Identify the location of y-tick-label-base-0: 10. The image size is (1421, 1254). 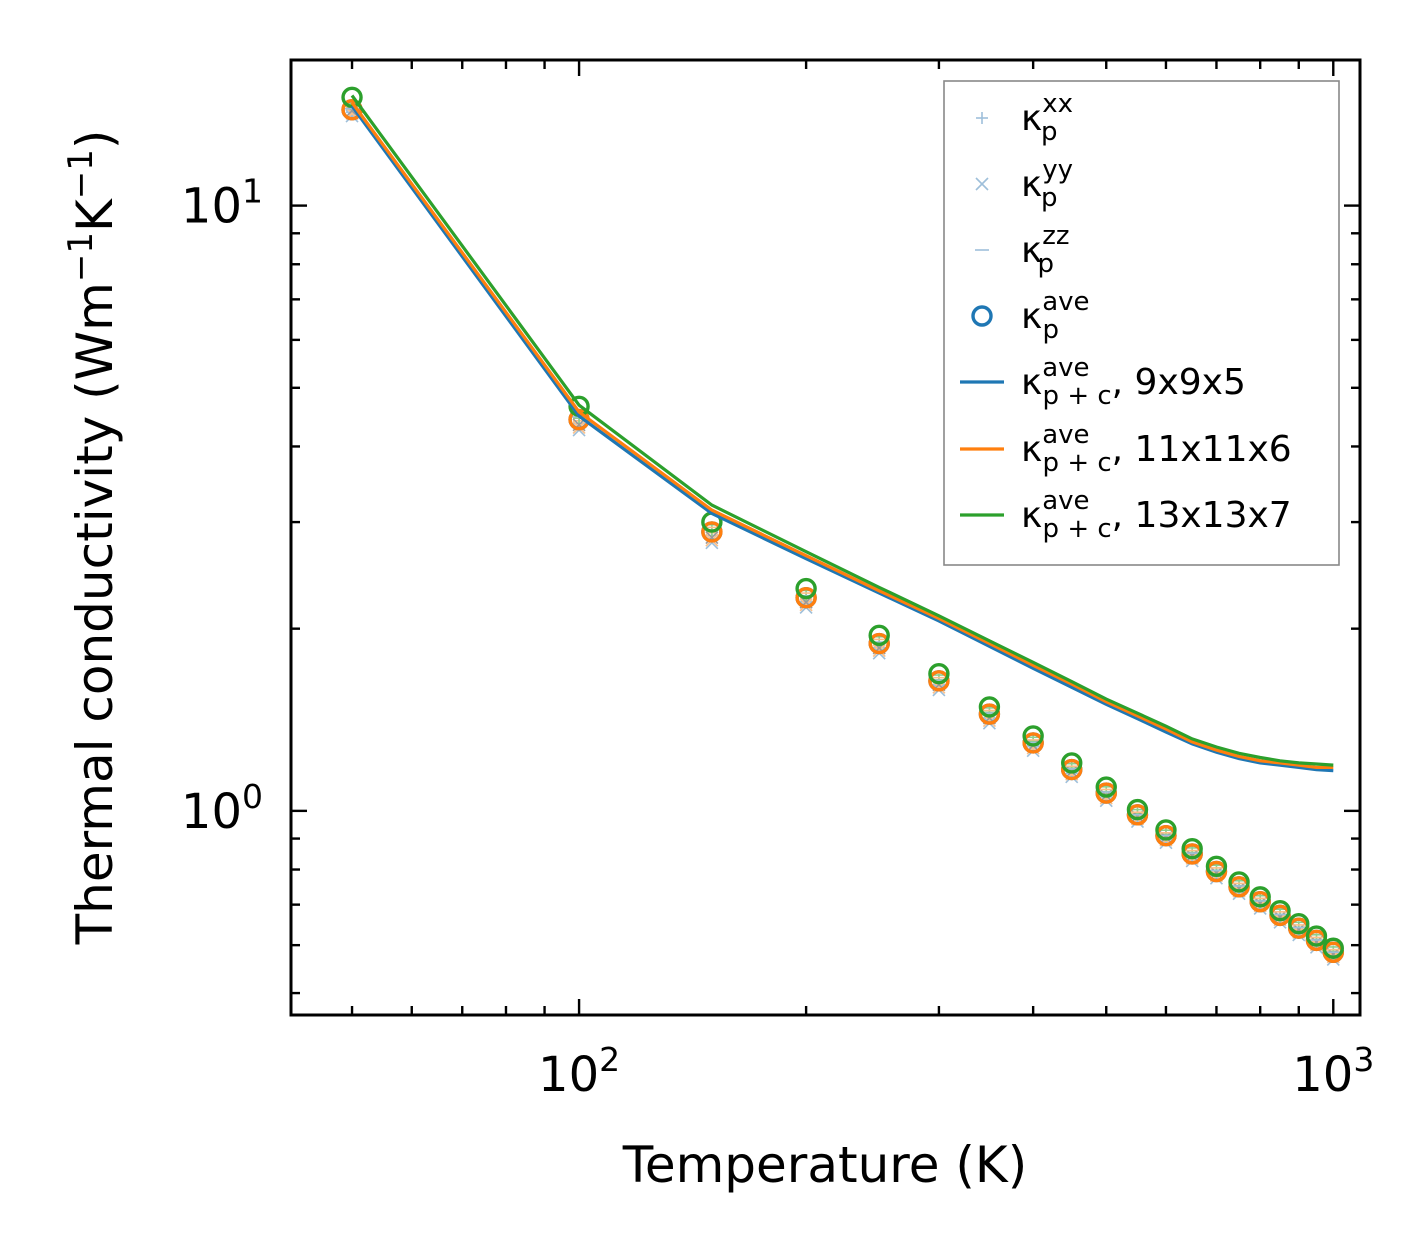
(211, 812).